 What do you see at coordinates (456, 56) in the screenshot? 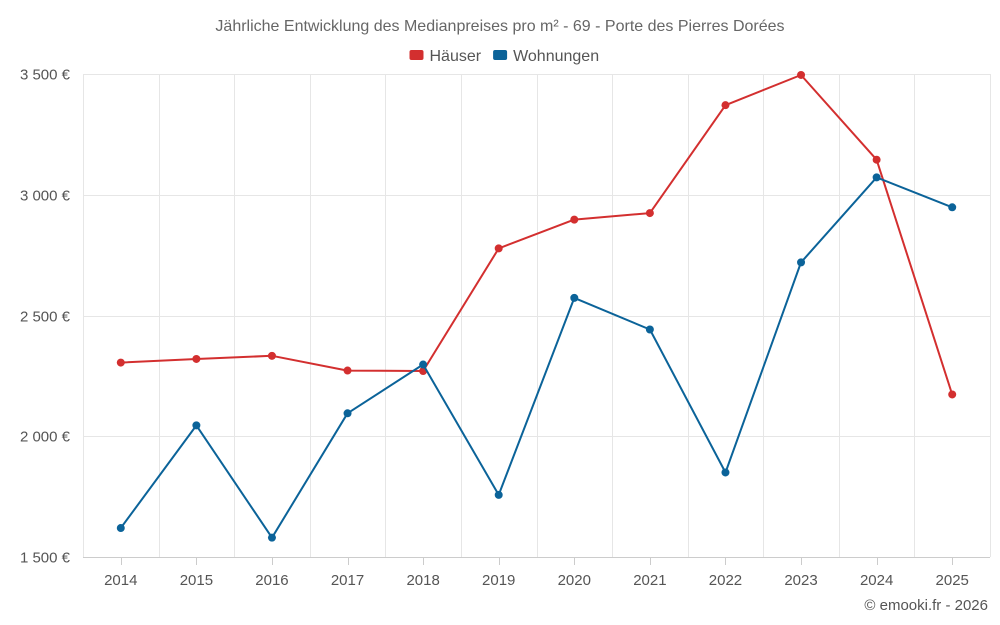
I see `legend-label: Häuser` at bounding box center [456, 56].